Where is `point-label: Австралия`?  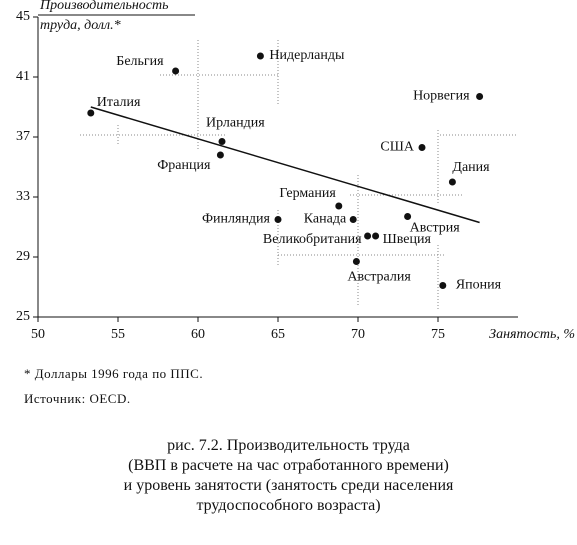
point-label: Австралия is located at coordinates (379, 277).